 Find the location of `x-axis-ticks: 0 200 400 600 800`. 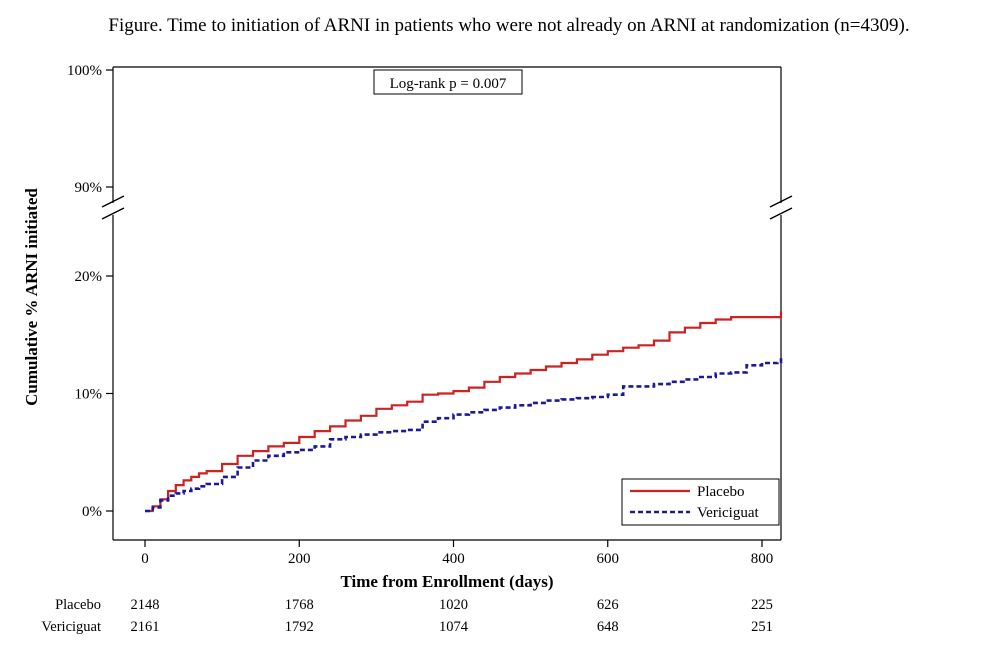

x-axis-ticks: 0 200 400 600 800 is located at coordinates (457, 553).